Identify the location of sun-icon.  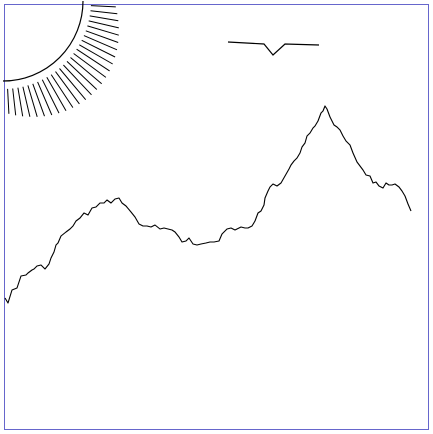
(43, 41).